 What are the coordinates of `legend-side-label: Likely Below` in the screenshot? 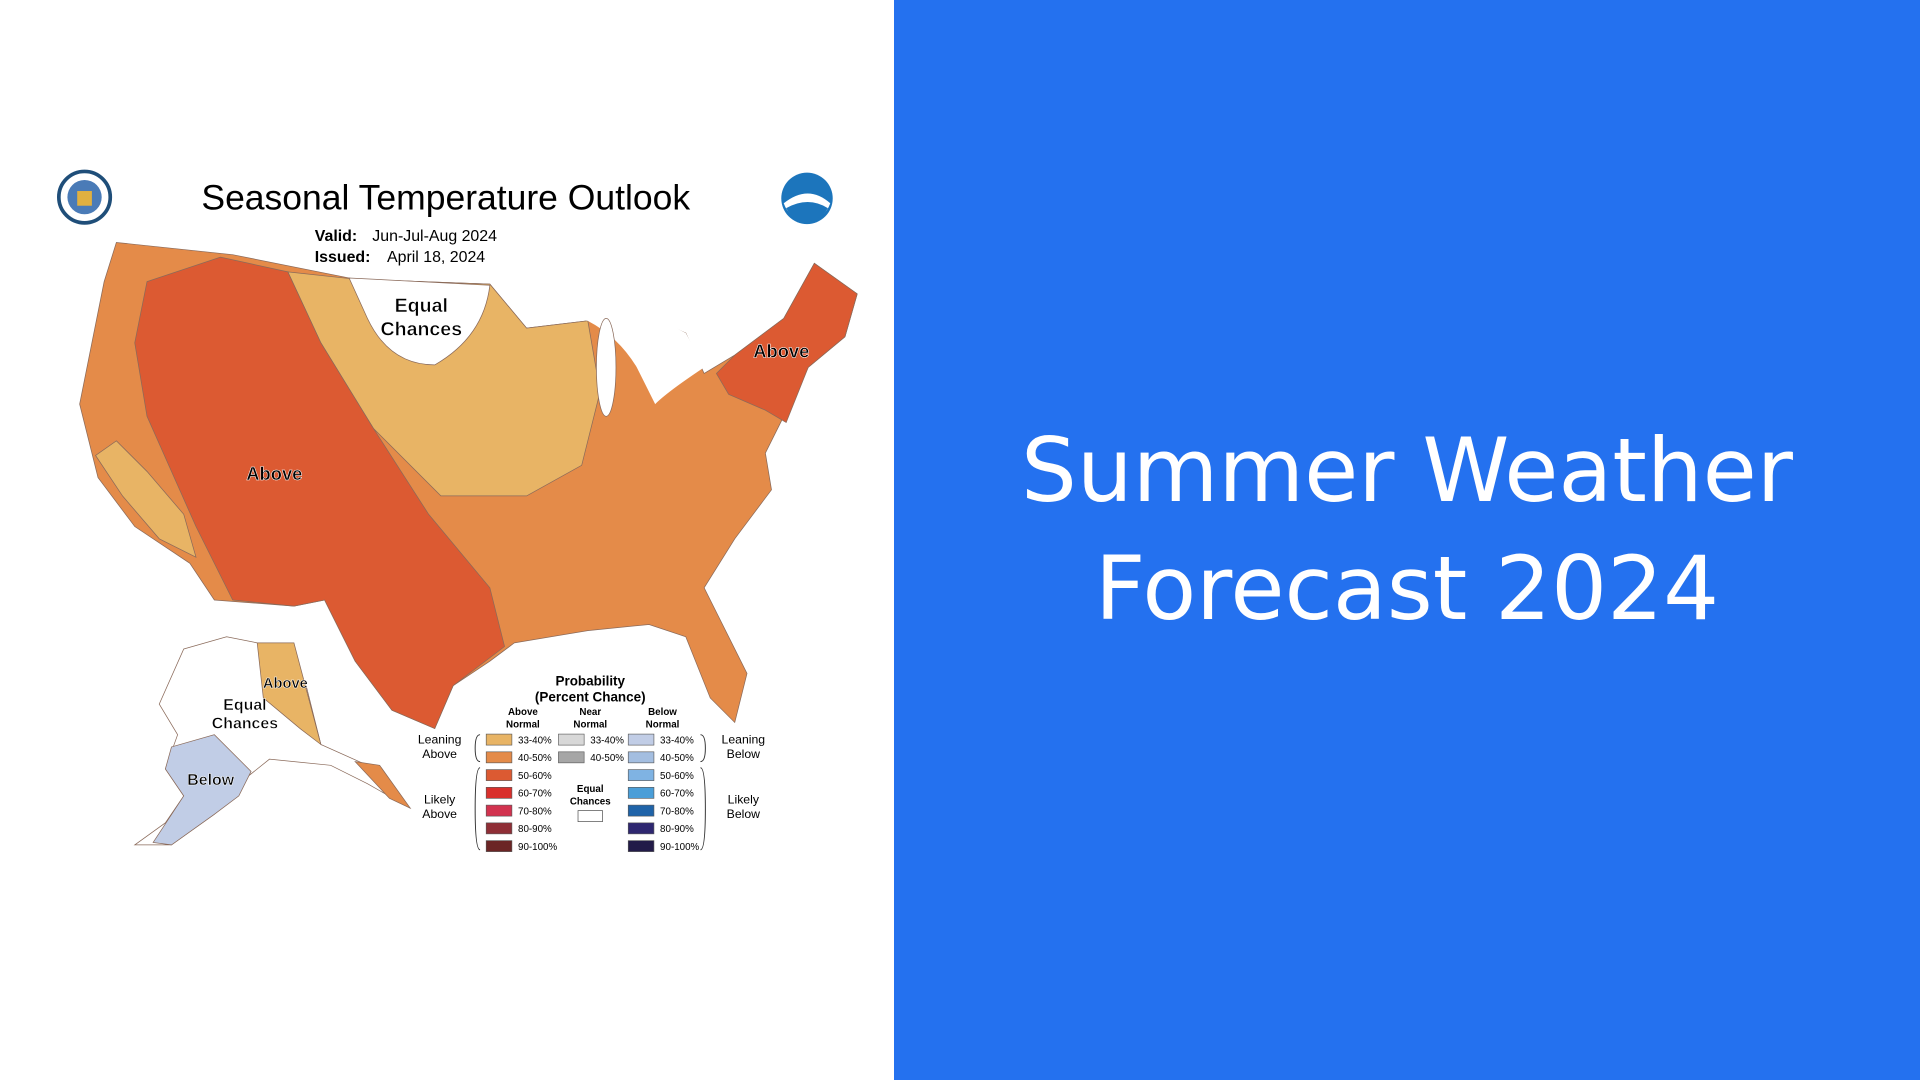 It's located at (743, 806).